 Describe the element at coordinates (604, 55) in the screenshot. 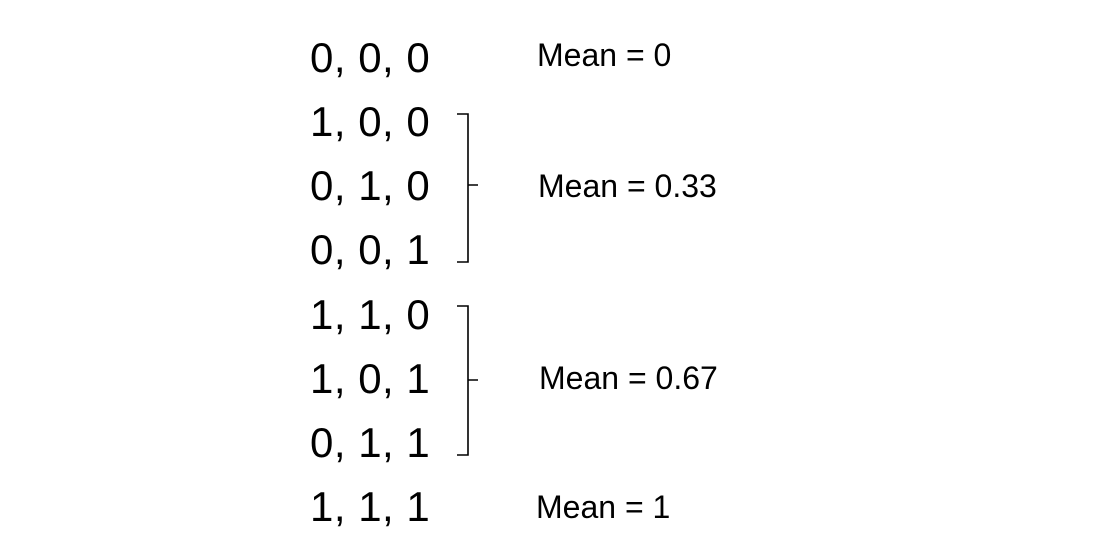

I see `mean-label-zero: Mean = 0` at that location.